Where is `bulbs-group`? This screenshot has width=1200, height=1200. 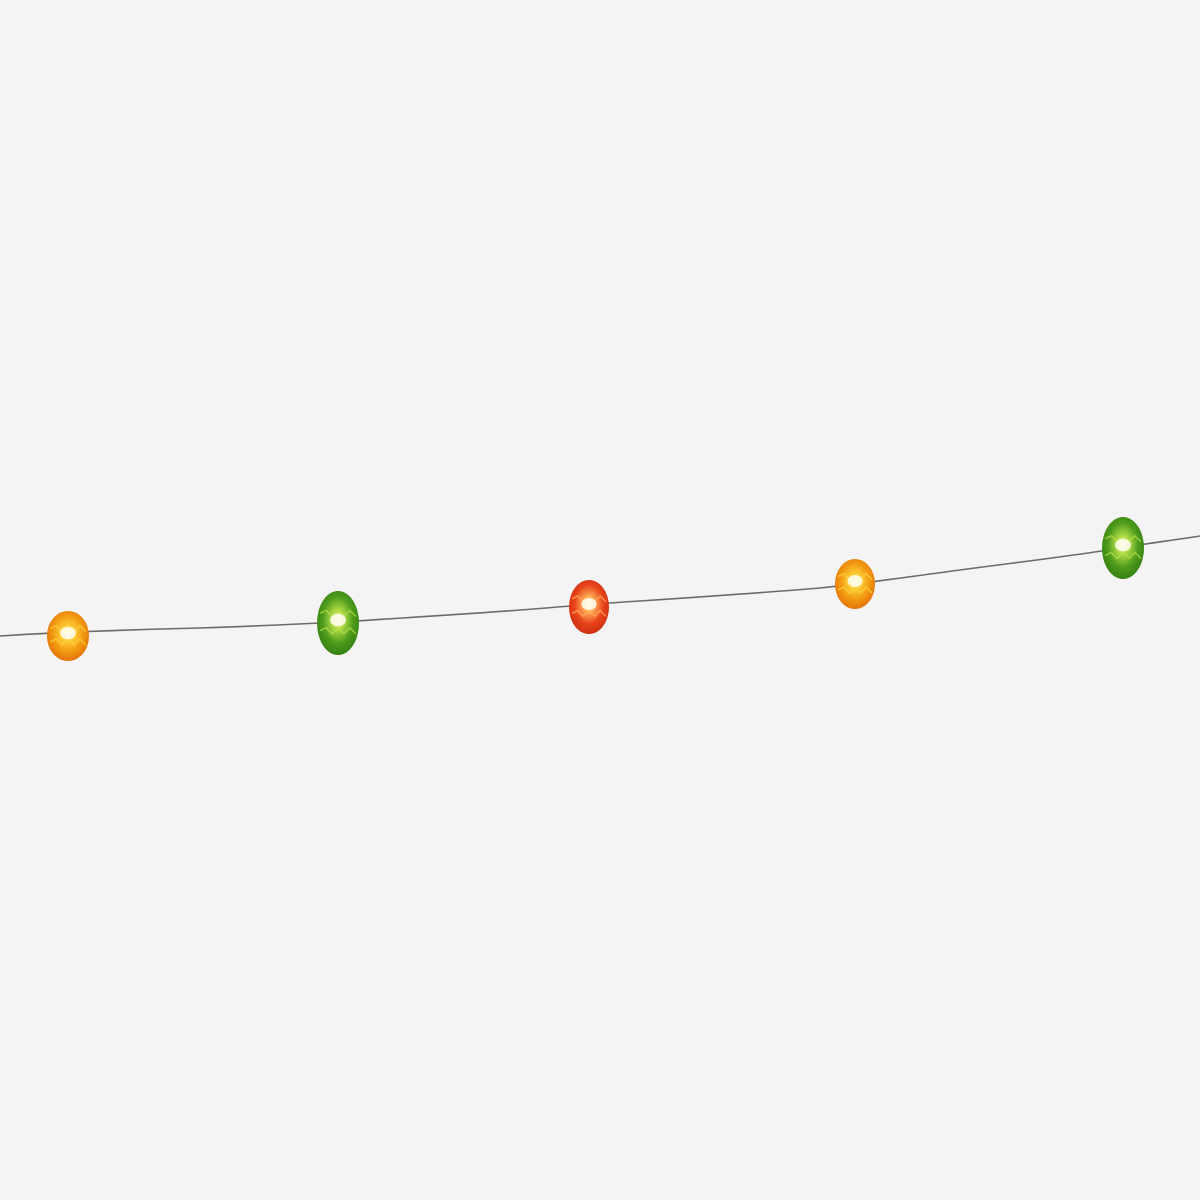 bulbs-group is located at coordinates (595, 589).